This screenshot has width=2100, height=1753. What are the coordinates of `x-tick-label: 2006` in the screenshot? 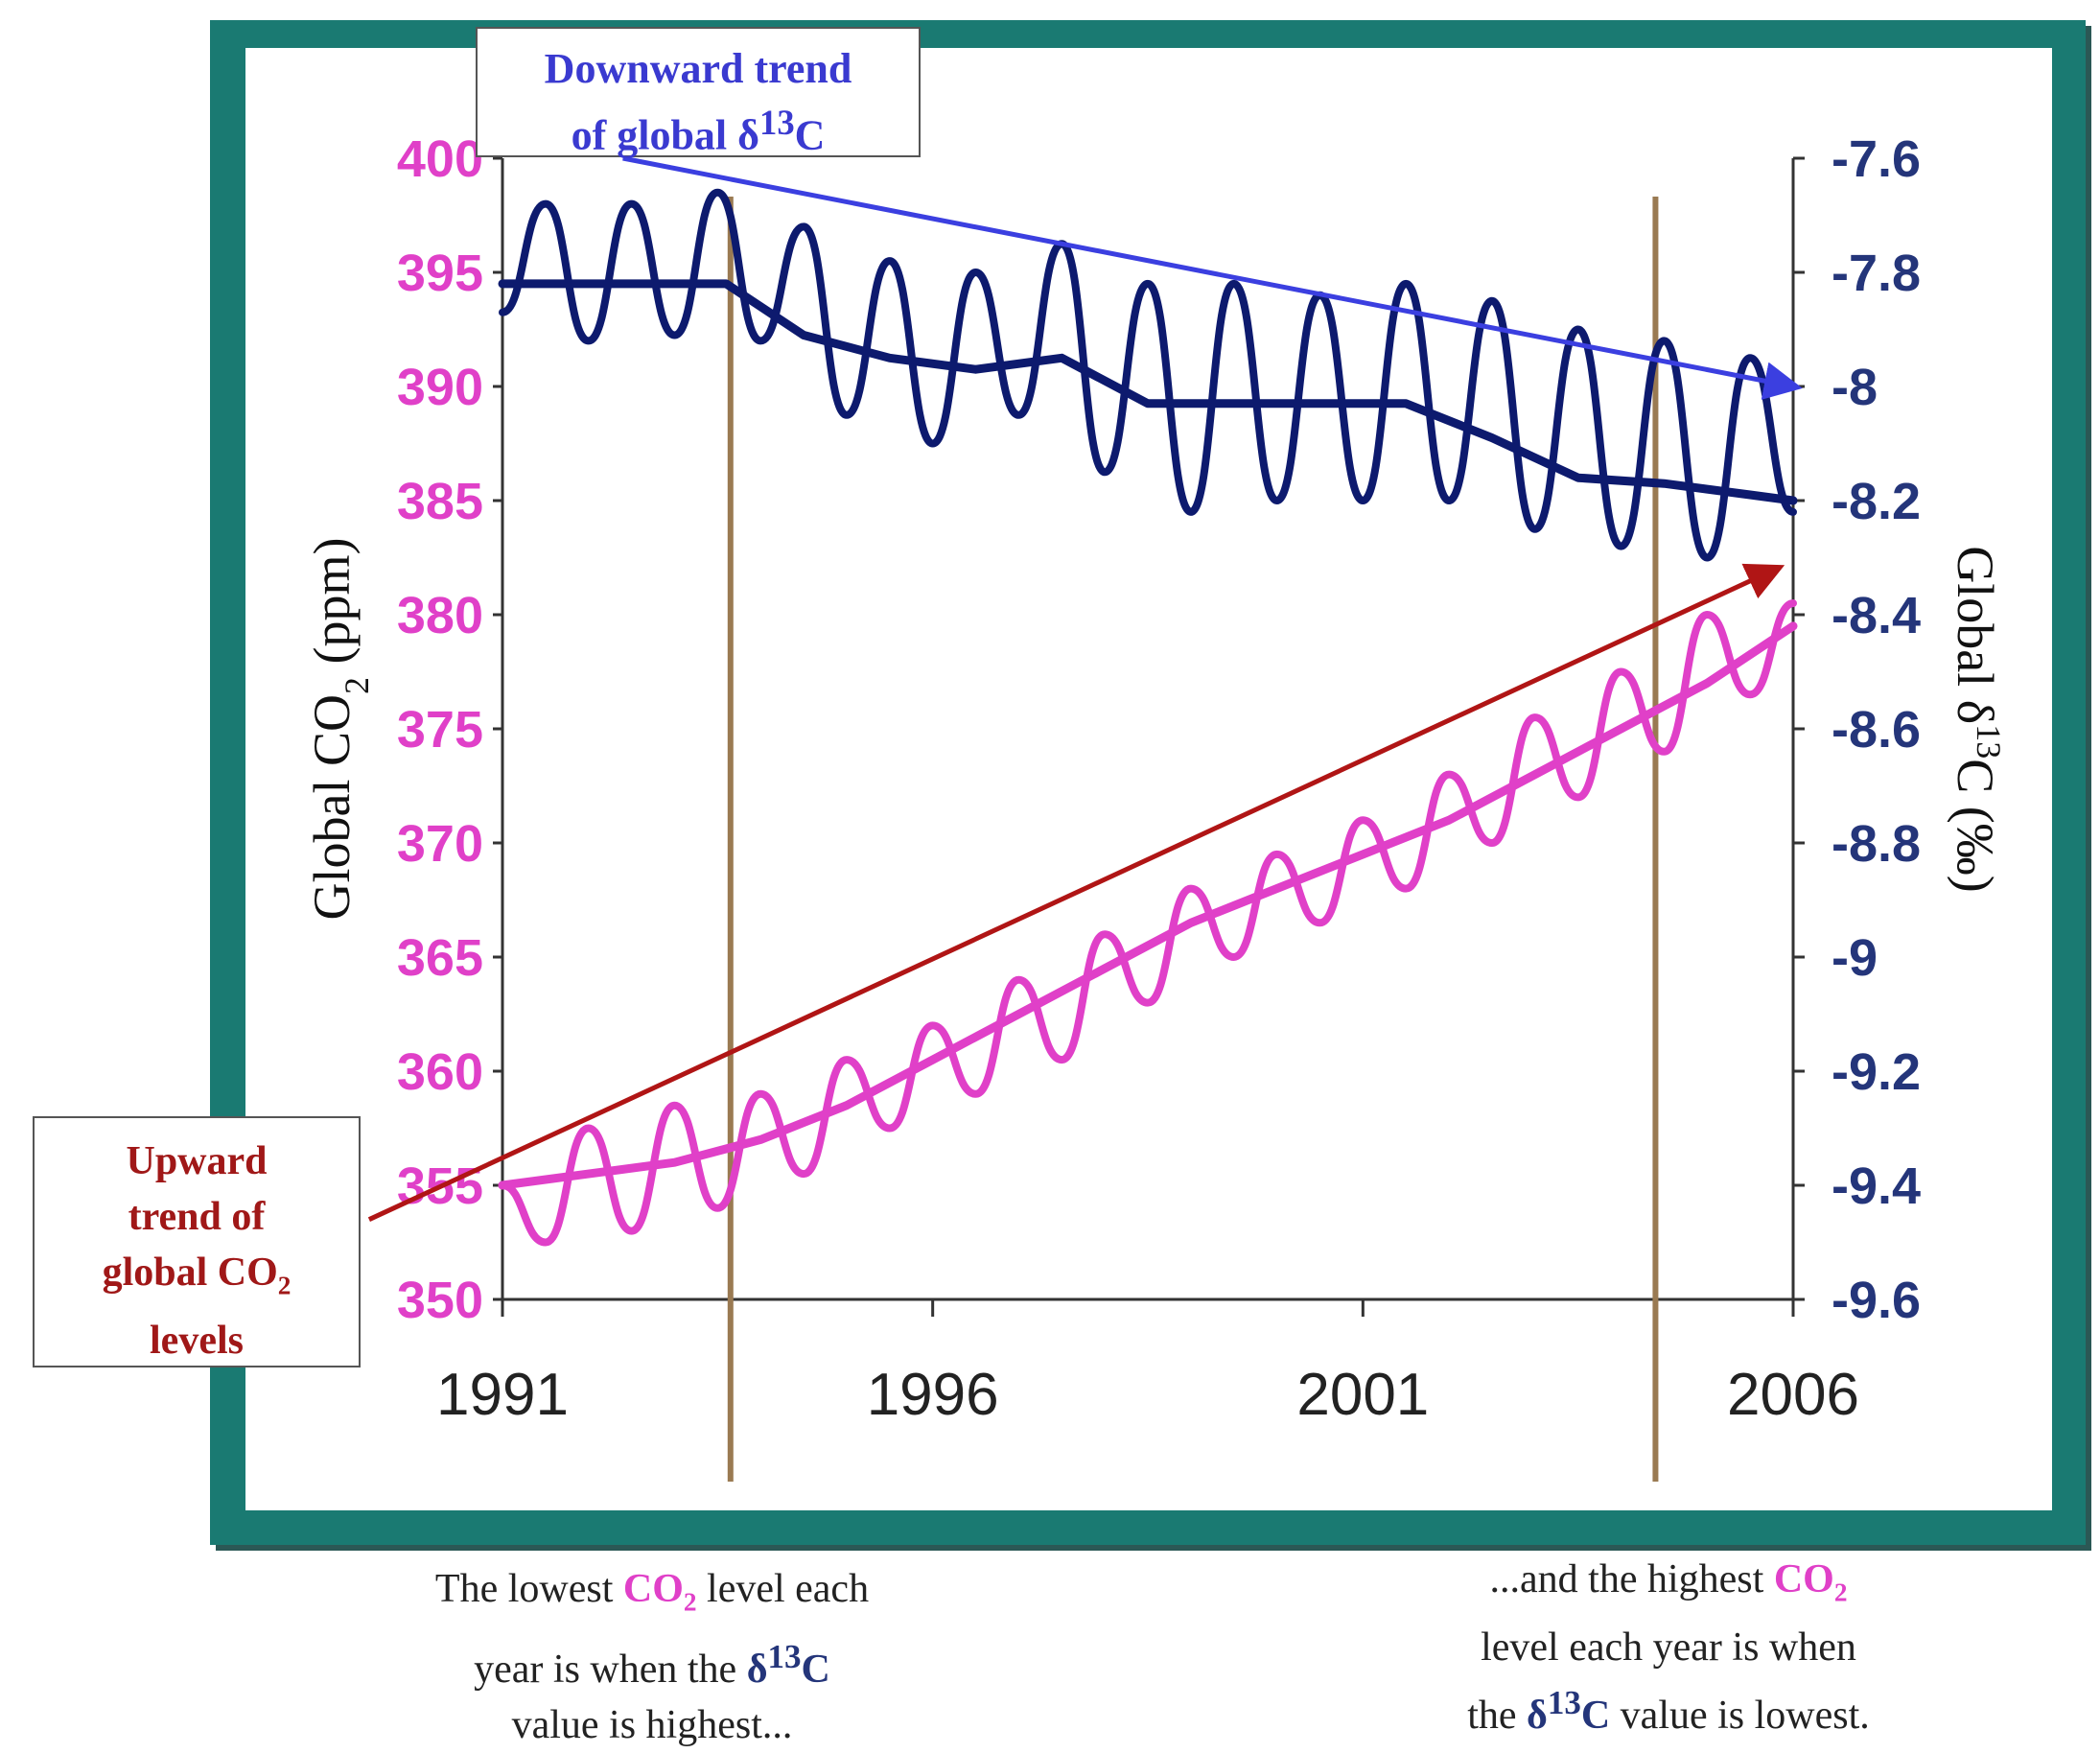 It's located at (1793, 1395).